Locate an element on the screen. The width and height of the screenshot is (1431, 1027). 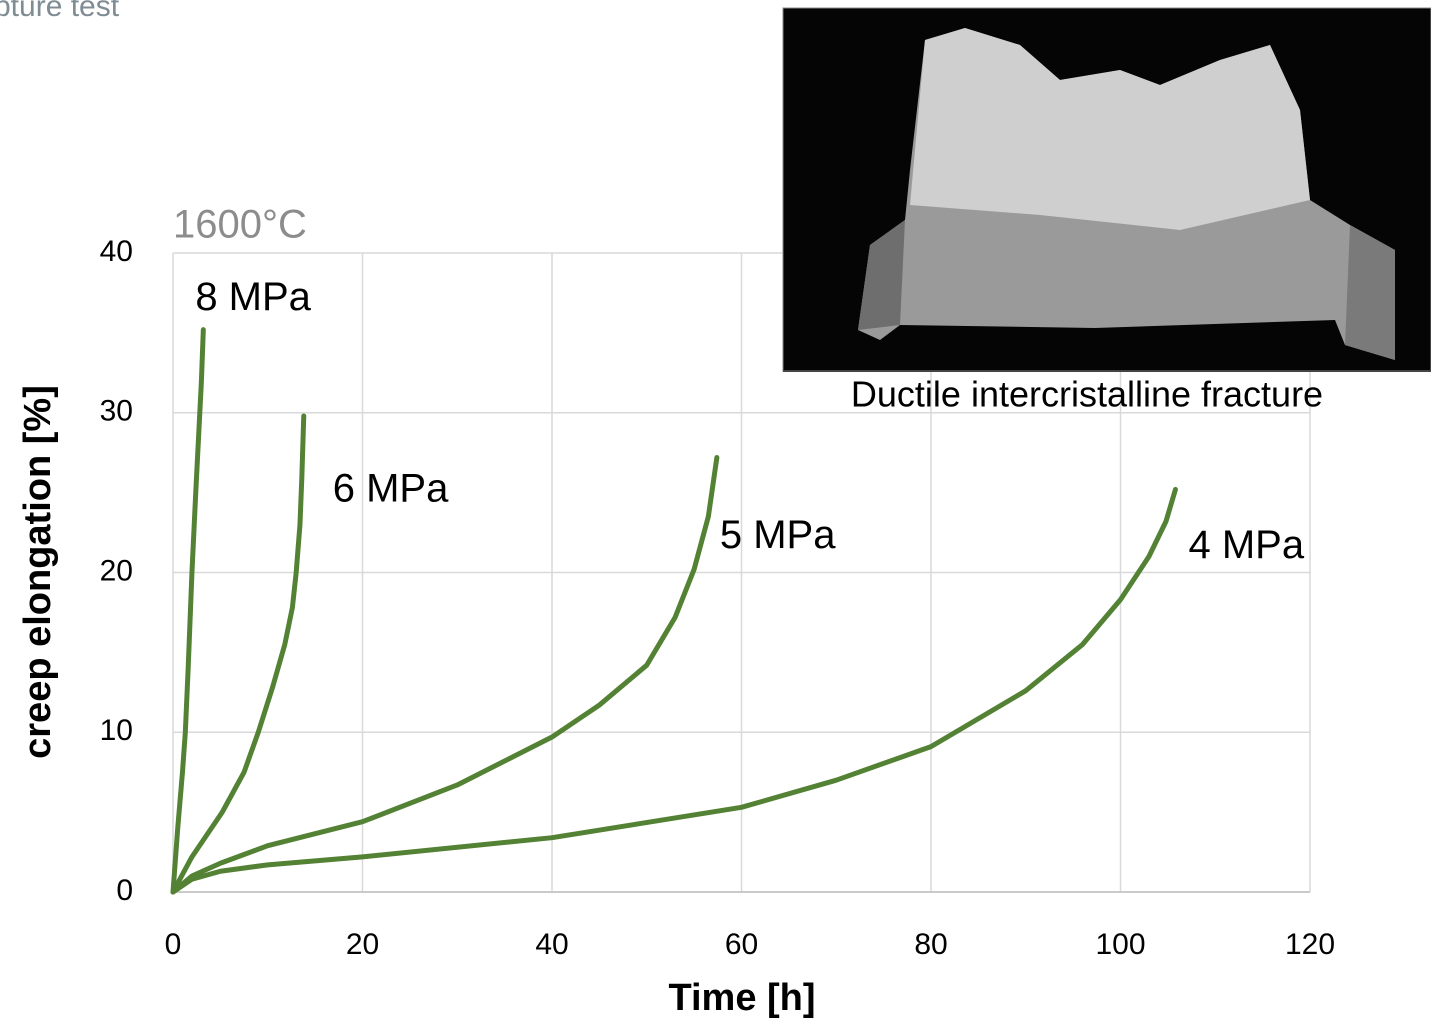
y-tick-label: 20 is located at coordinates (116, 570).